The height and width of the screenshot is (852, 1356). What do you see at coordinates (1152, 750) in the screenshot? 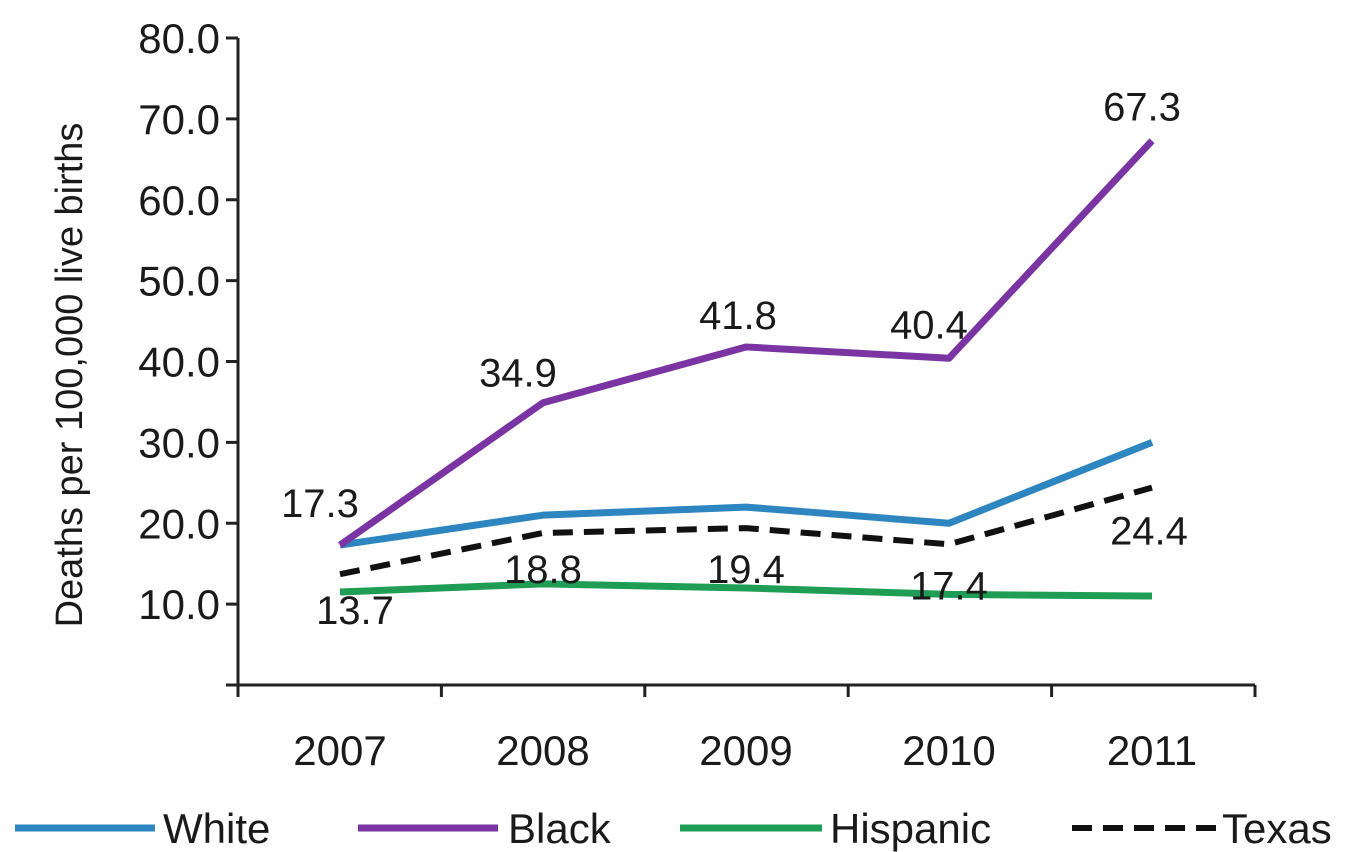
I see `x-tick-label: 2011` at bounding box center [1152, 750].